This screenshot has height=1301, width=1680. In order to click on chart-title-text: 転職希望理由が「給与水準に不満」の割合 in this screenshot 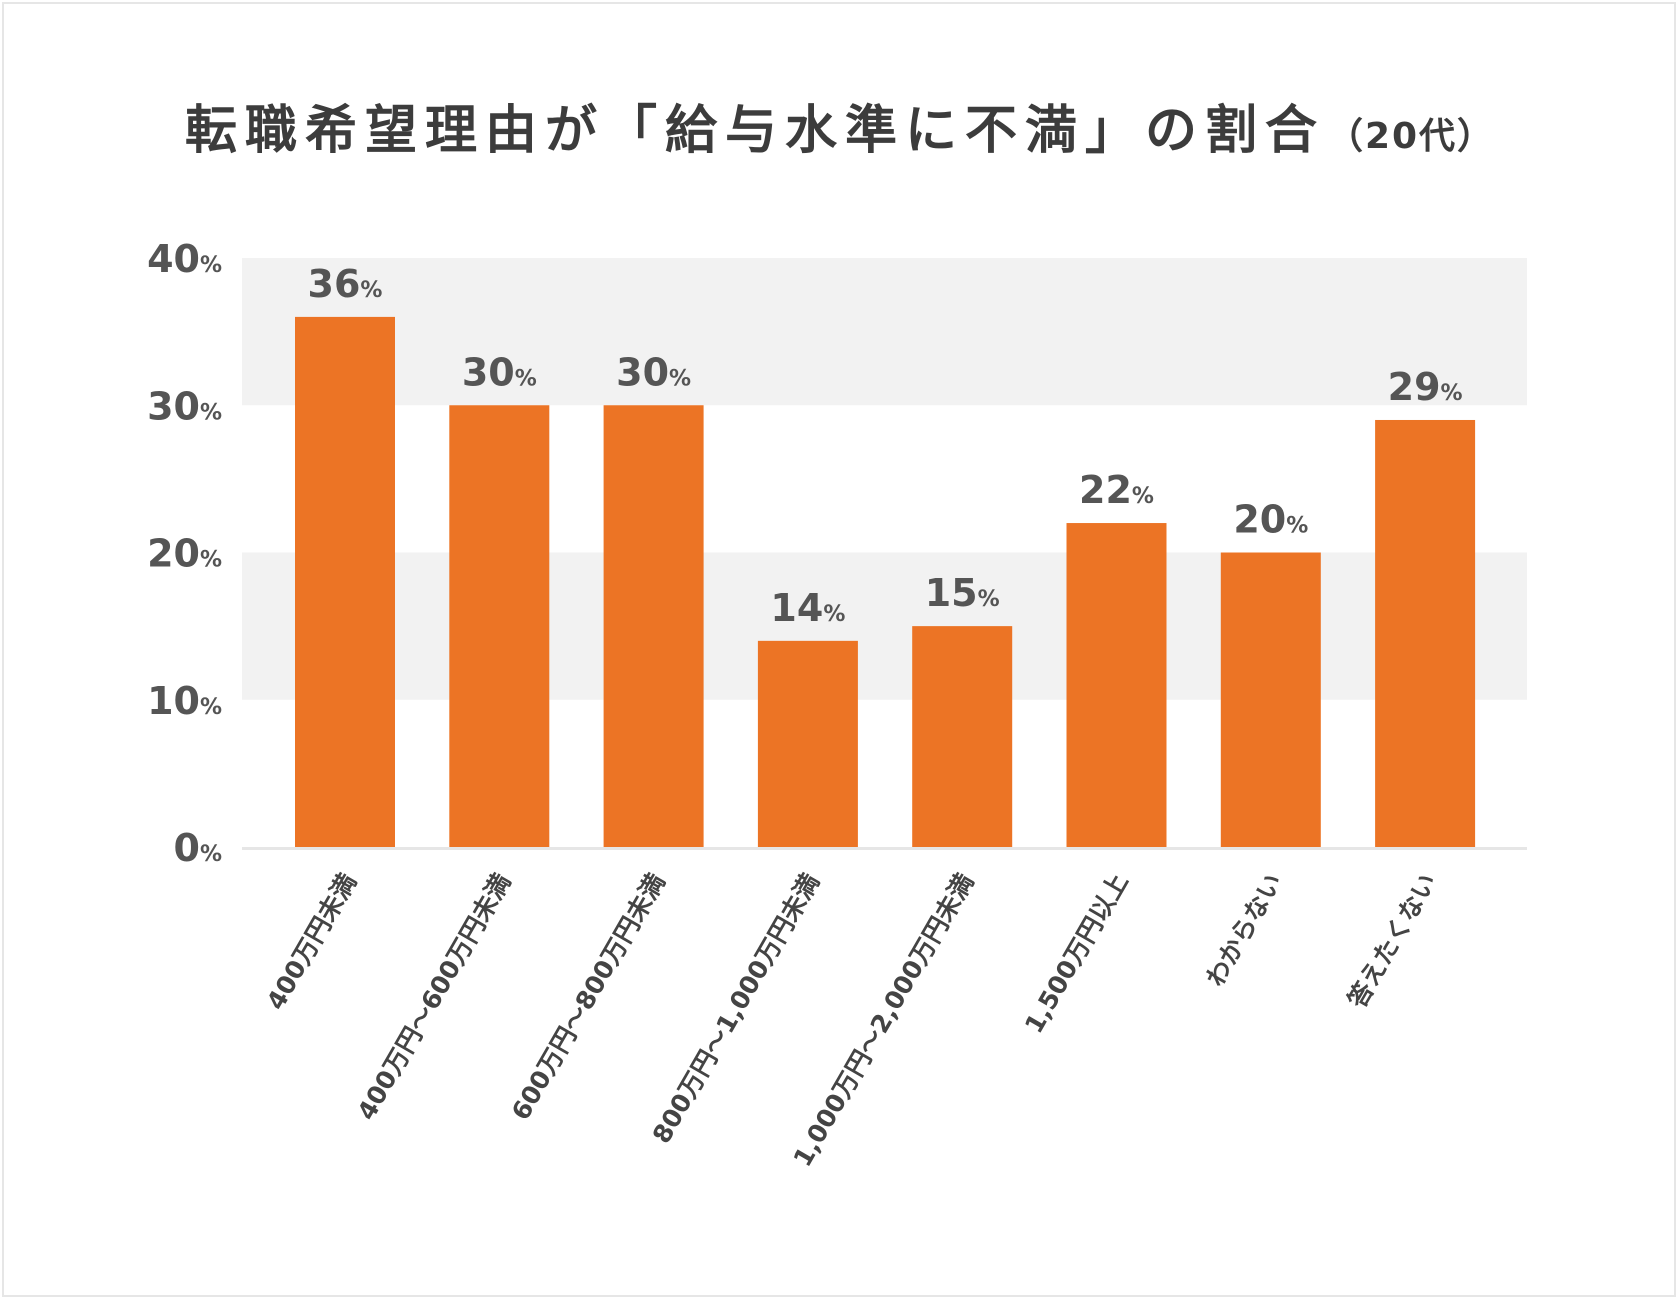, I will do `click(754, 131)`.